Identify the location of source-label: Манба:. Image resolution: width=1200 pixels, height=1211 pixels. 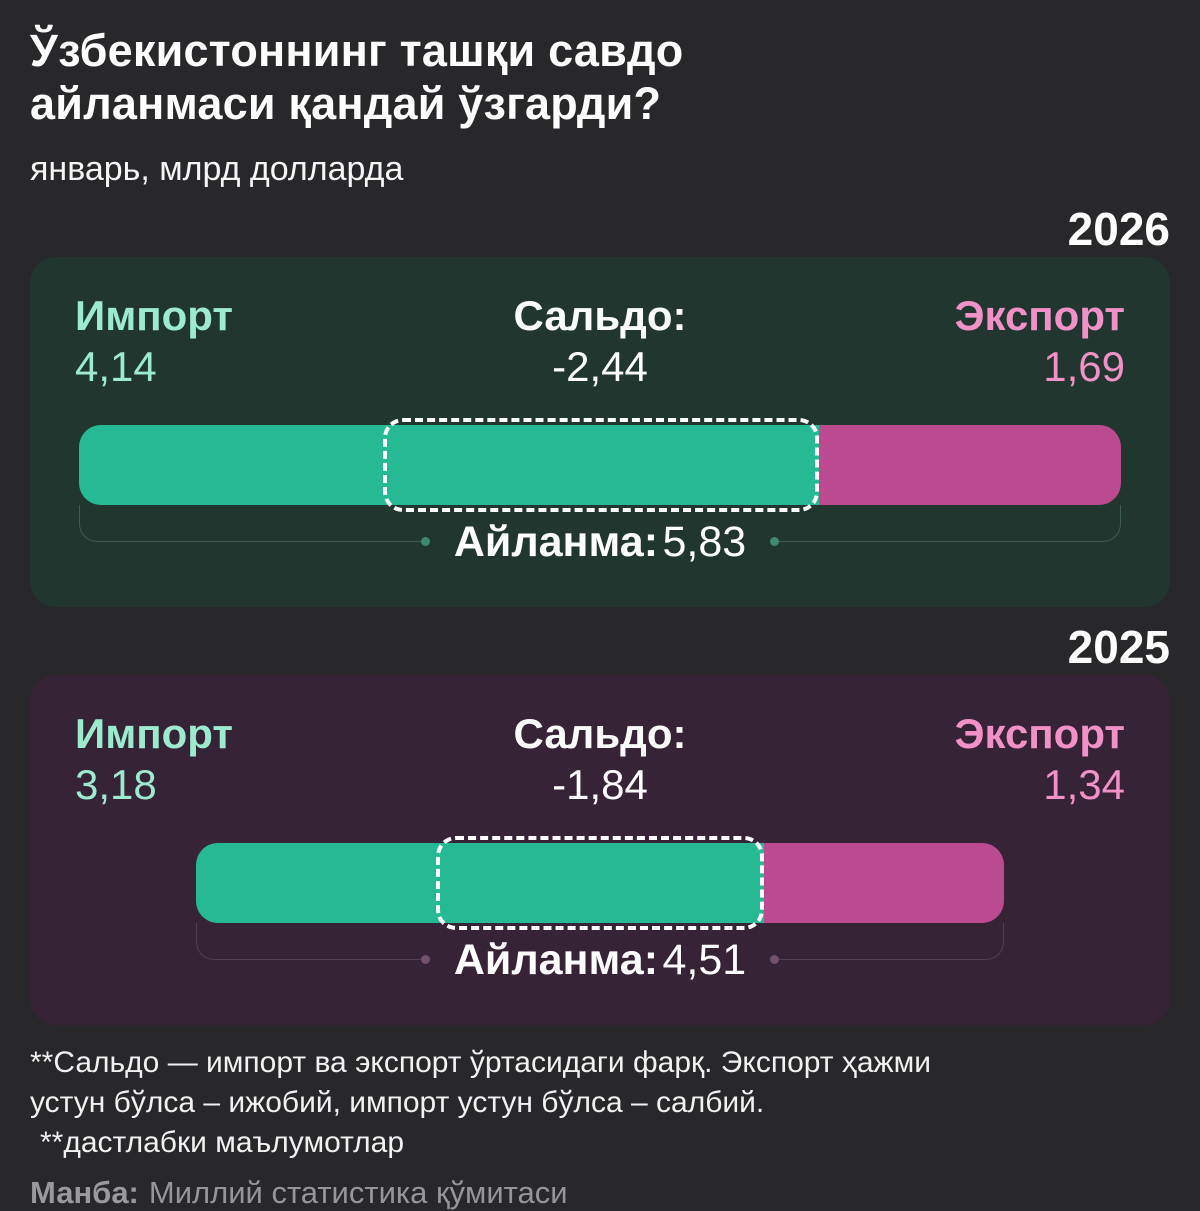
(84, 1193).